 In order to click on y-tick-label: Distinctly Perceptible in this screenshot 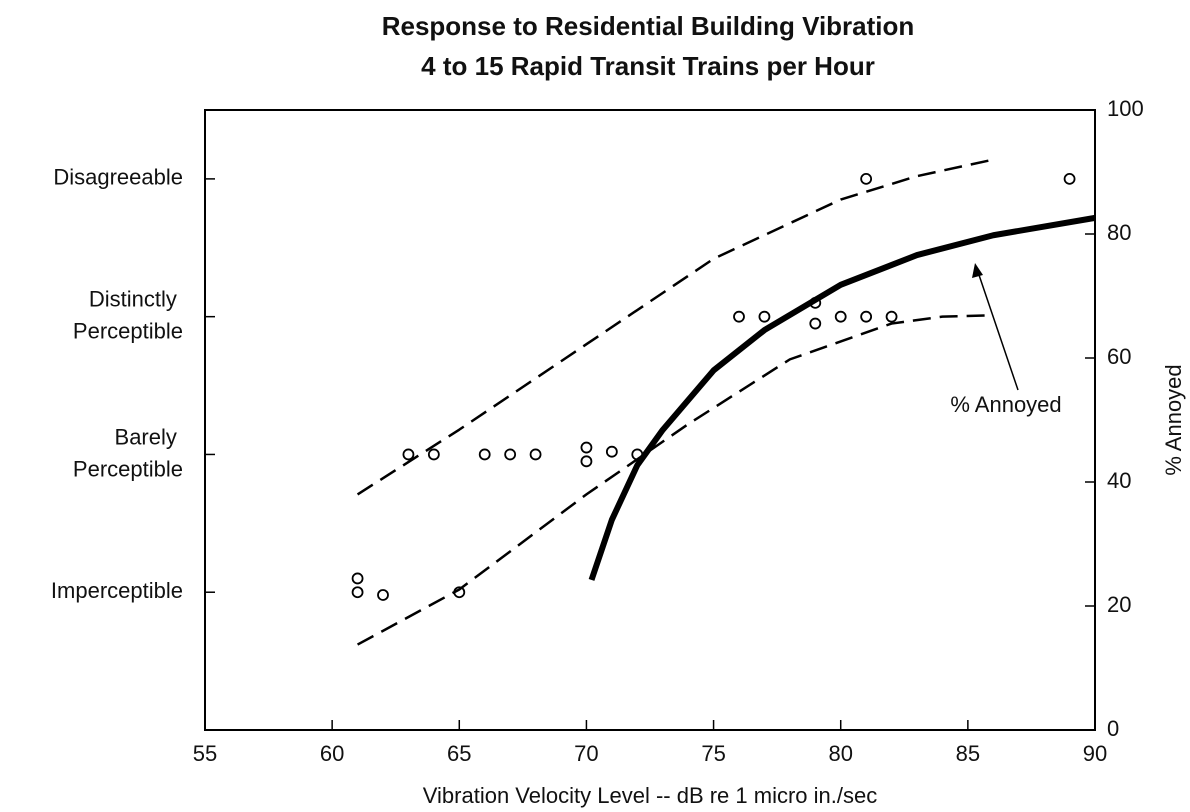, I will do `click(128, 314)`.